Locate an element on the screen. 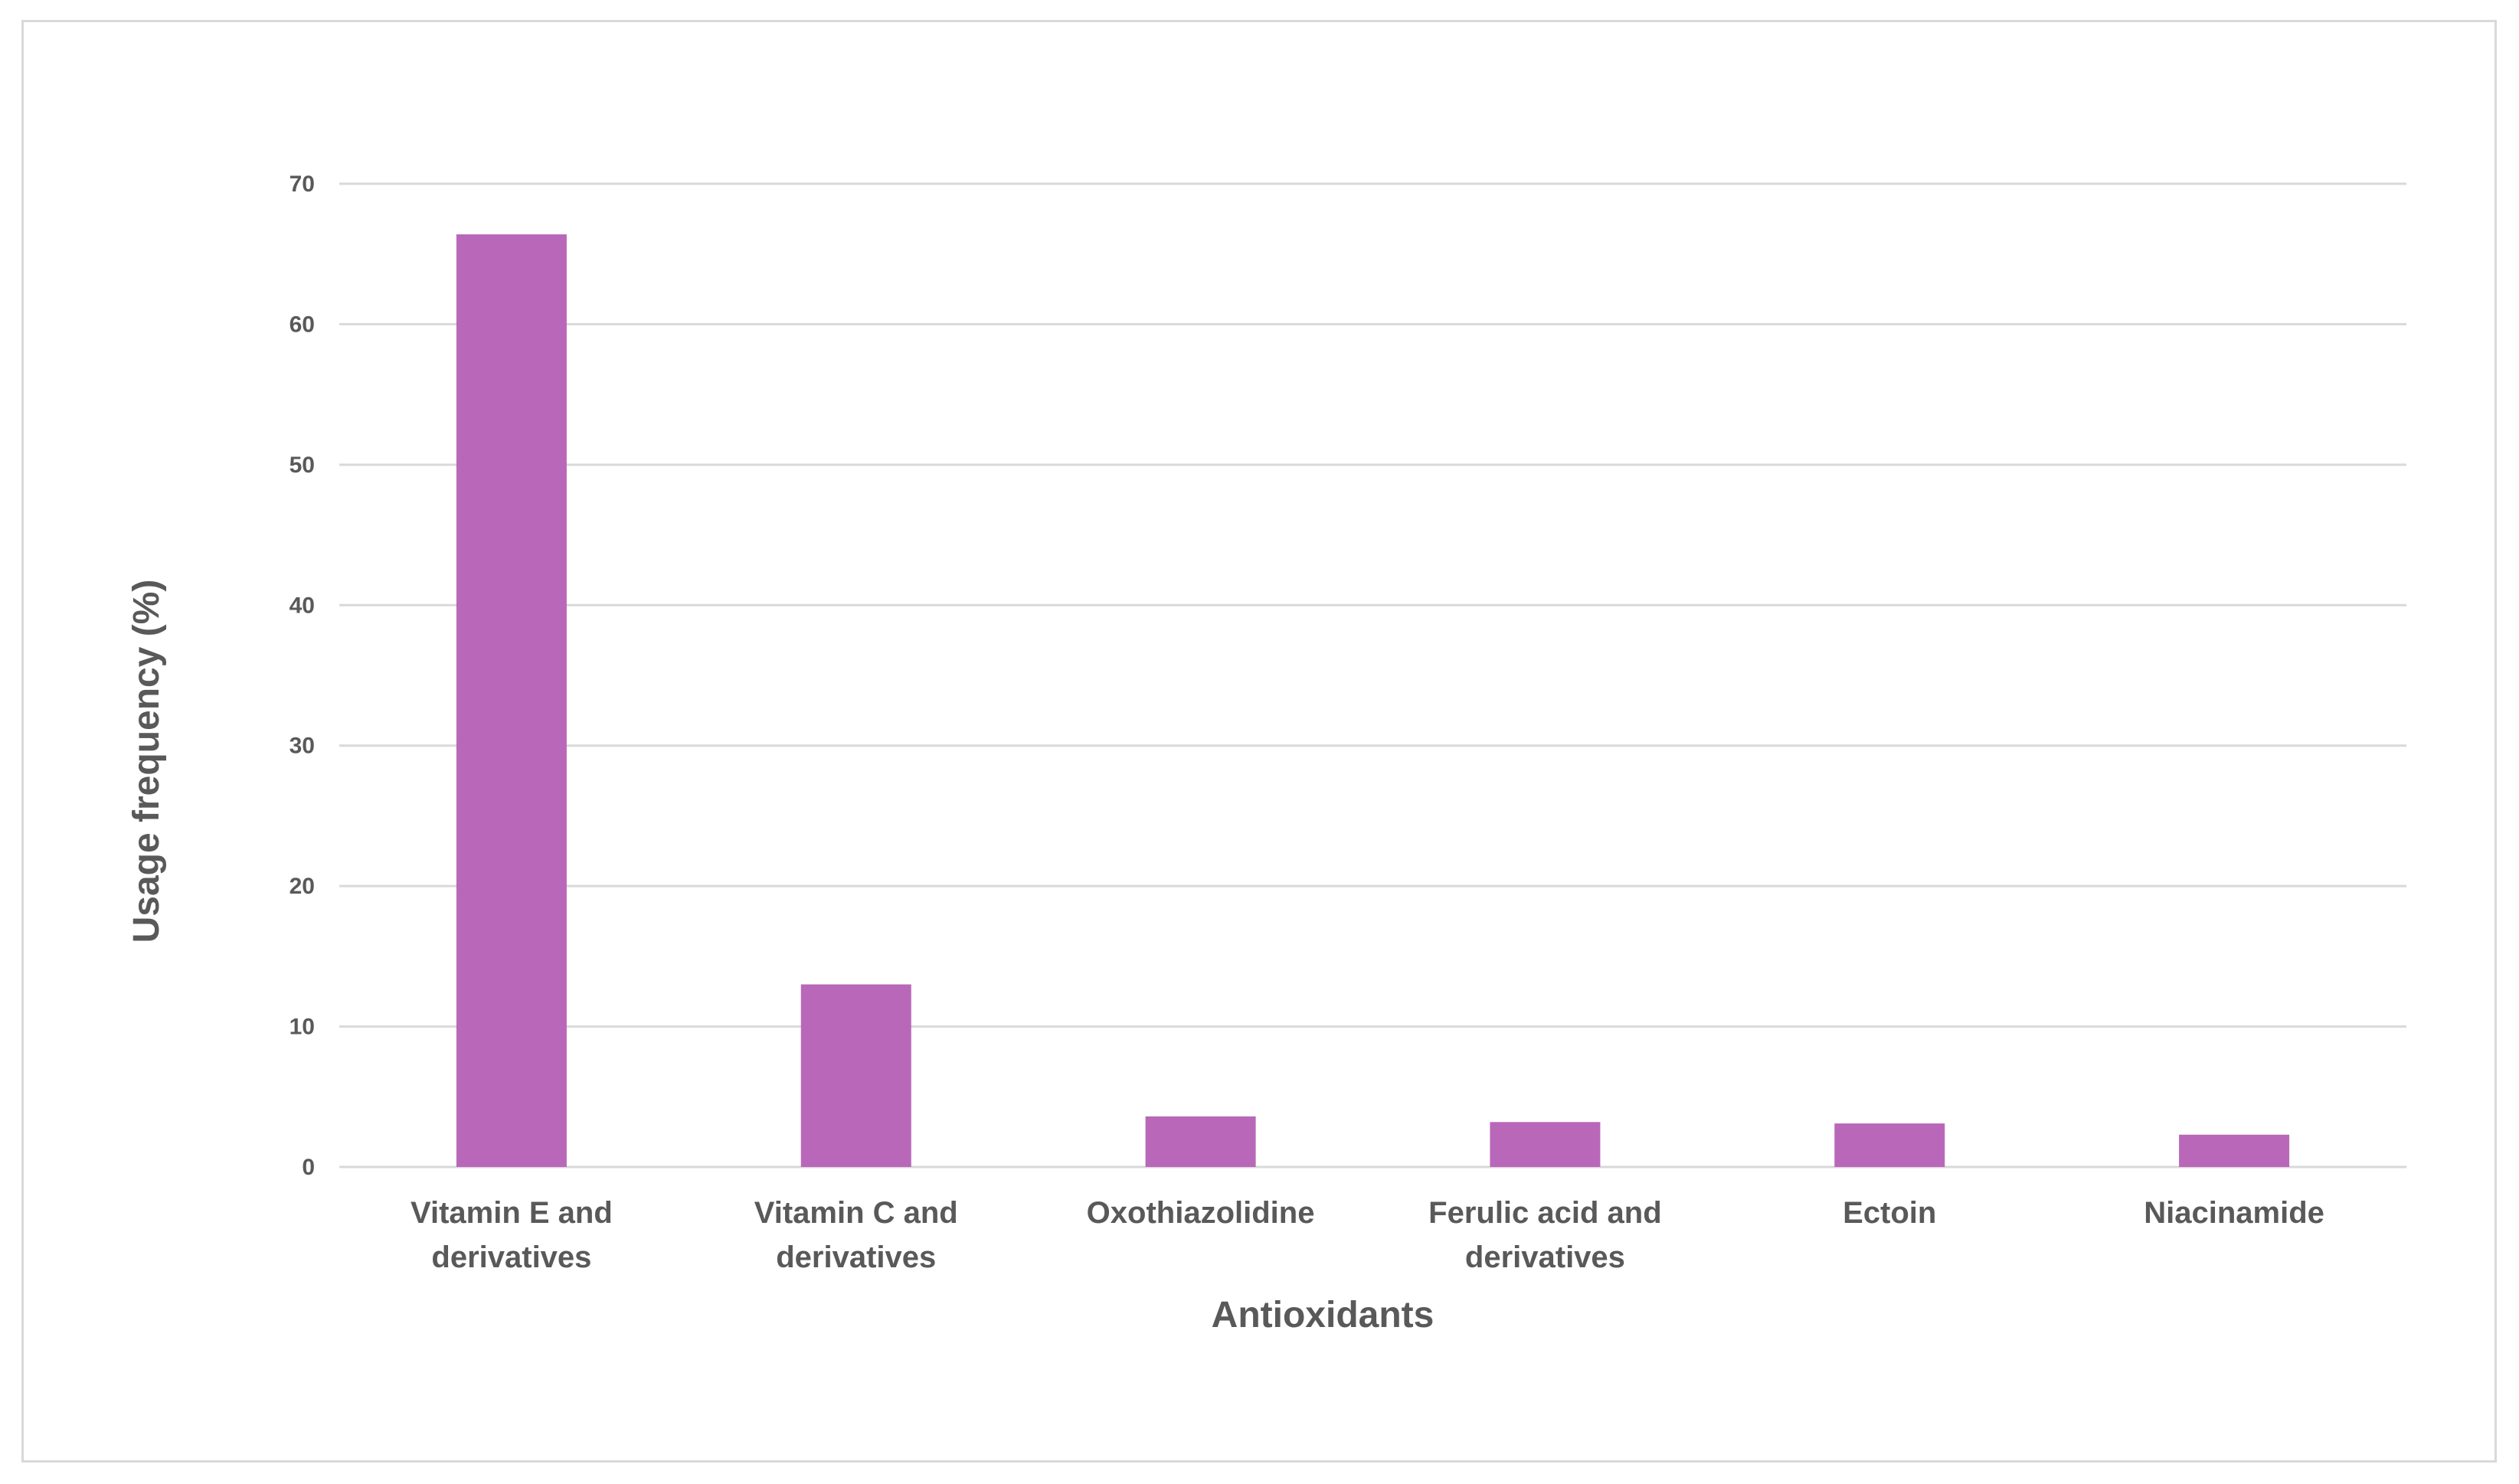 This screenshot has width=2519, height=1484. y-tick-label: 50 is located at coordinates (302, 465).